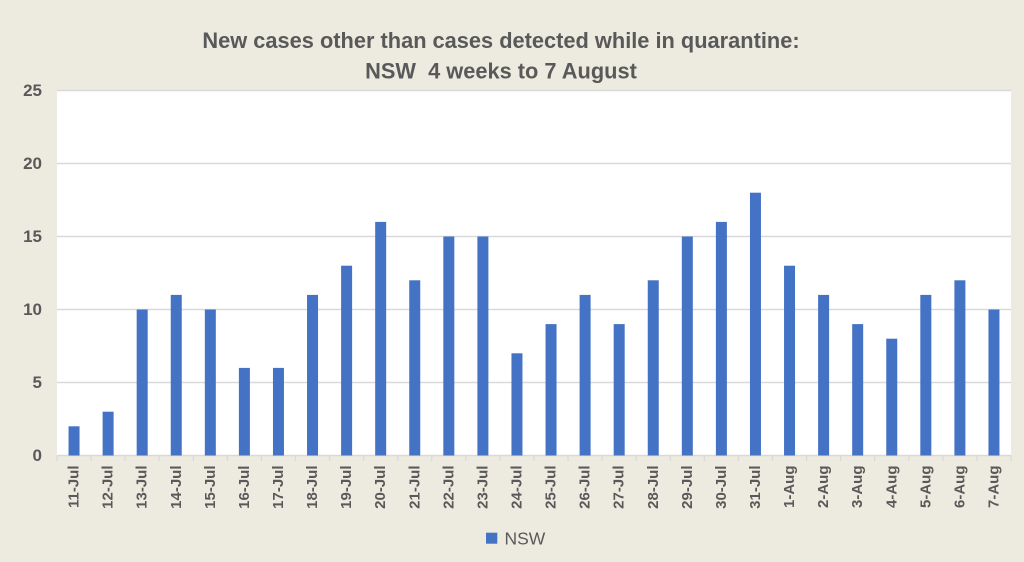 This screenshot has height=562, width=1024. I want to click on svg-text: 2-Aug, so click(823, 487).